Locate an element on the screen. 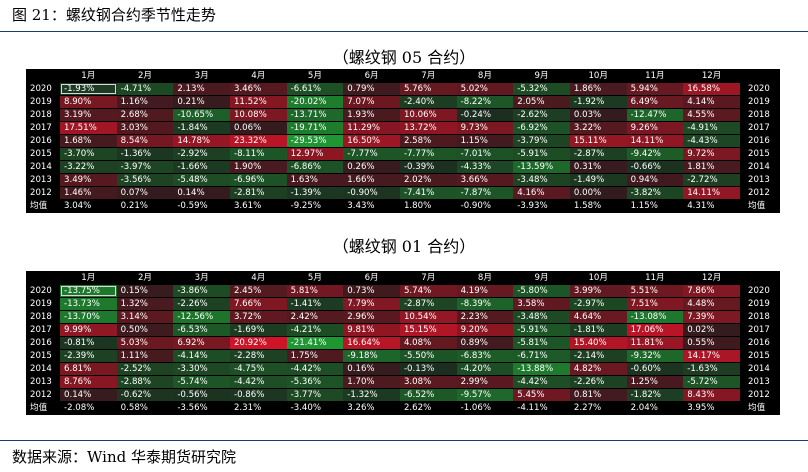  heatmap-cell: -2.39% is located at coordinates (88, 356).